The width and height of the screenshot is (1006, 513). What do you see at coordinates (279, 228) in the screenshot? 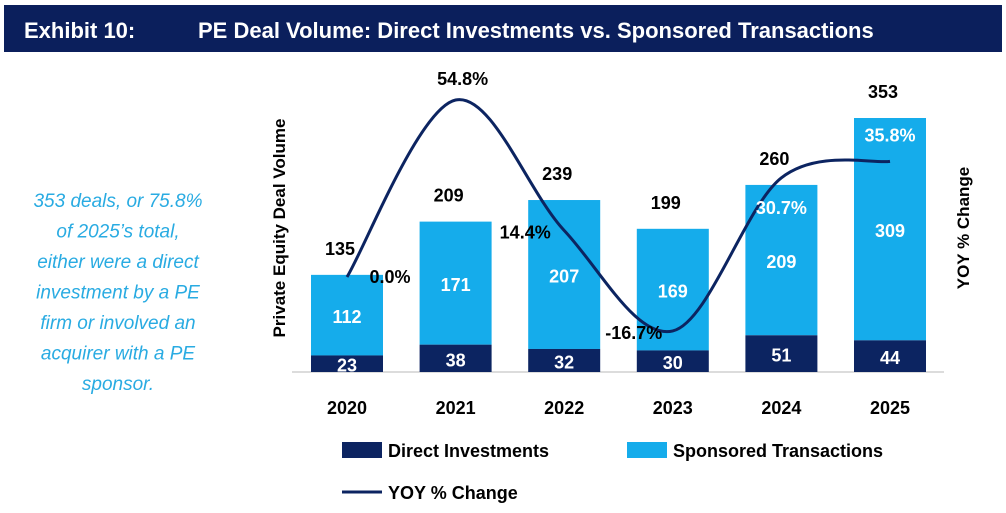
I see `y-axis-title: Private Equity Deal Volume` at bounding box center [279, 228].